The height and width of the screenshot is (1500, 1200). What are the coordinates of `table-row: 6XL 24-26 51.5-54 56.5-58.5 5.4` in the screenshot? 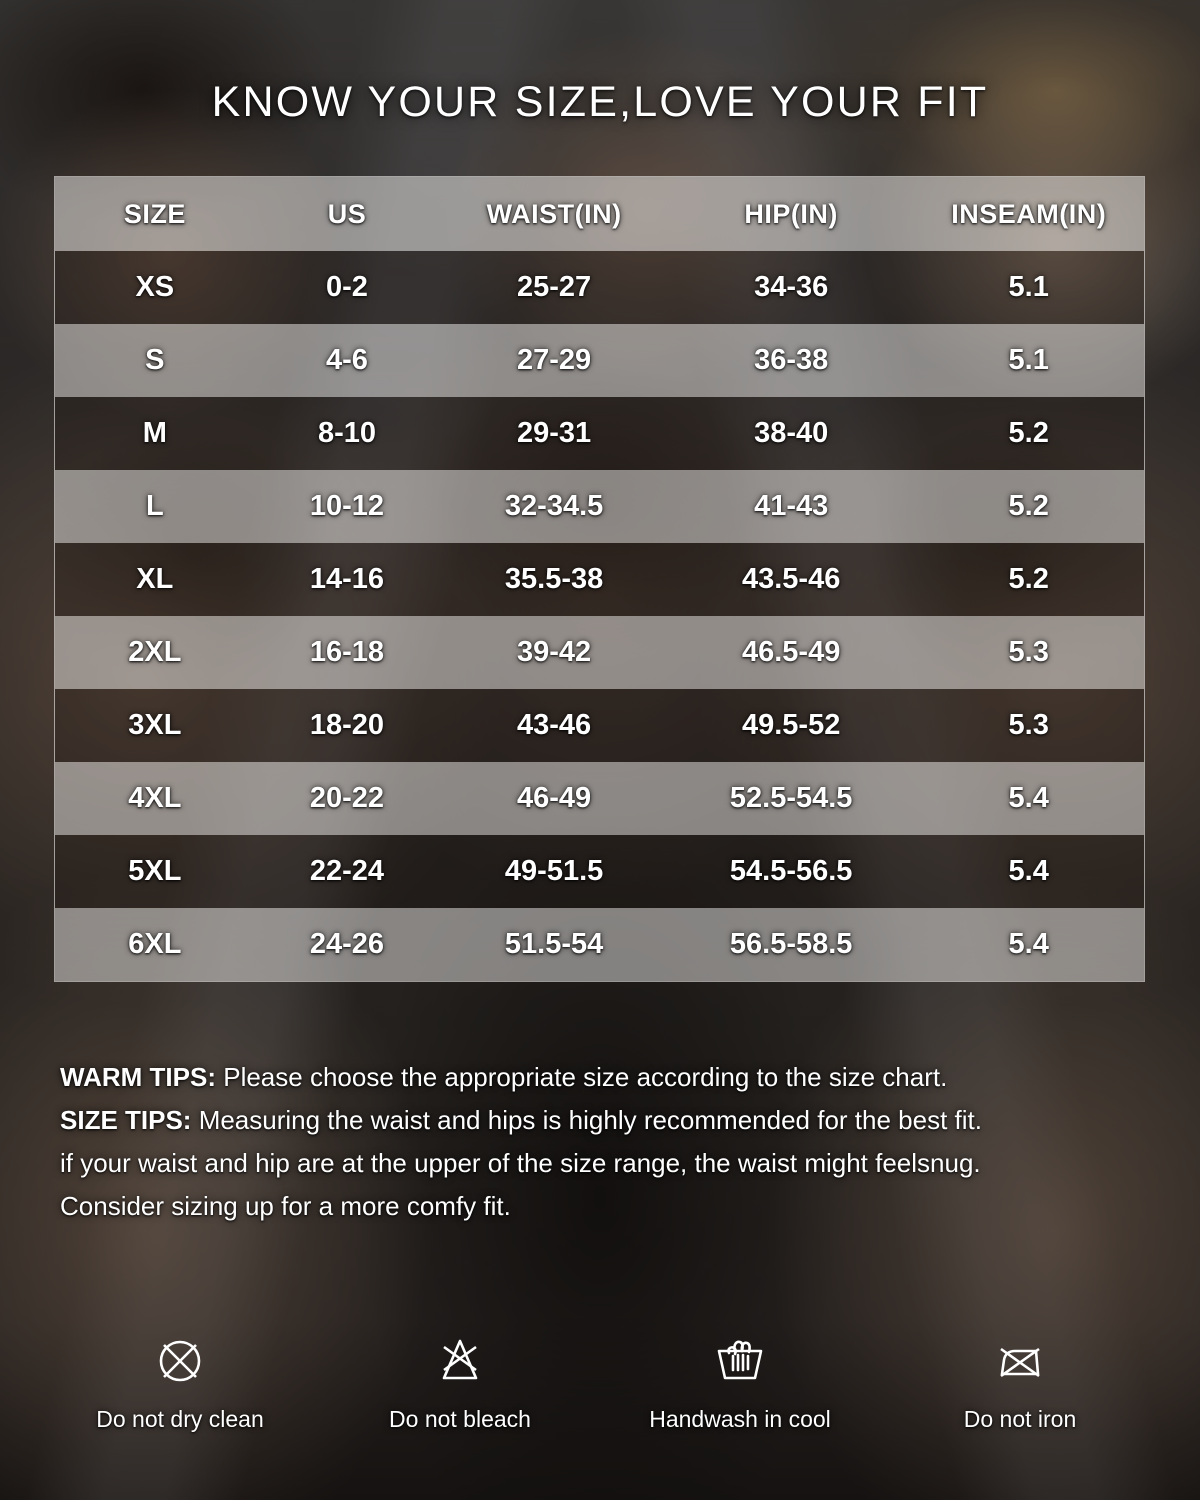 It's located at (599, 944).